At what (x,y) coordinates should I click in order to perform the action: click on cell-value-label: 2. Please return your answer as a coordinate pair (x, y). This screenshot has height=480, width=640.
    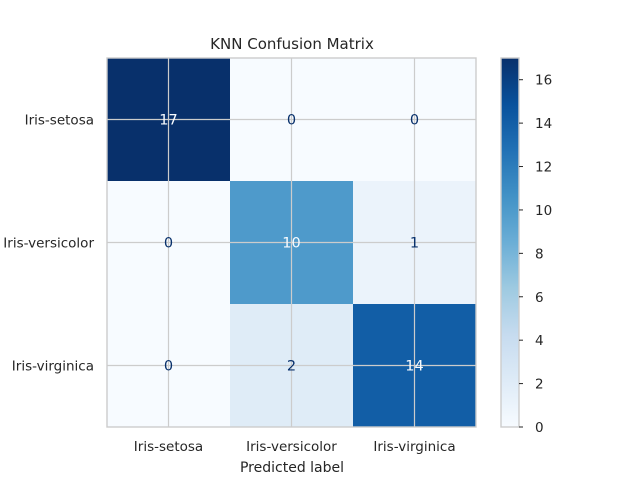
    Looking at the image, I should click on (291, 367).